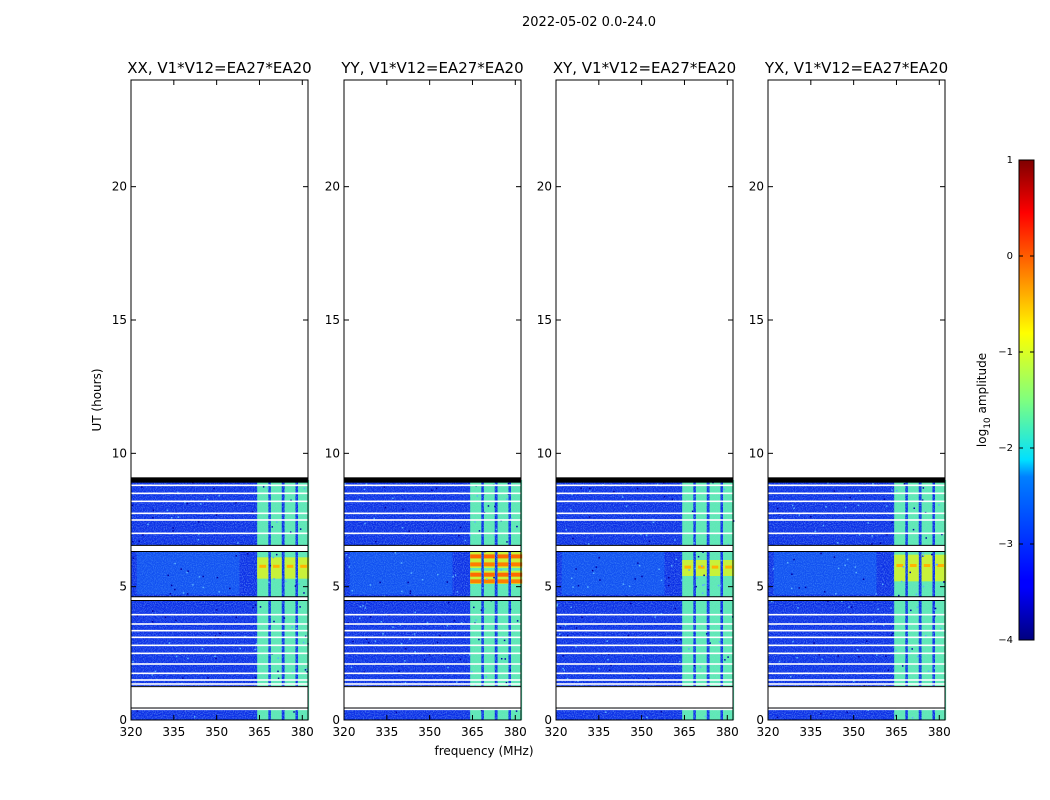  Describe the element at coordinates (1005, 352) in the screenshot. I see `colorbar-tick-label: −1` at that location.